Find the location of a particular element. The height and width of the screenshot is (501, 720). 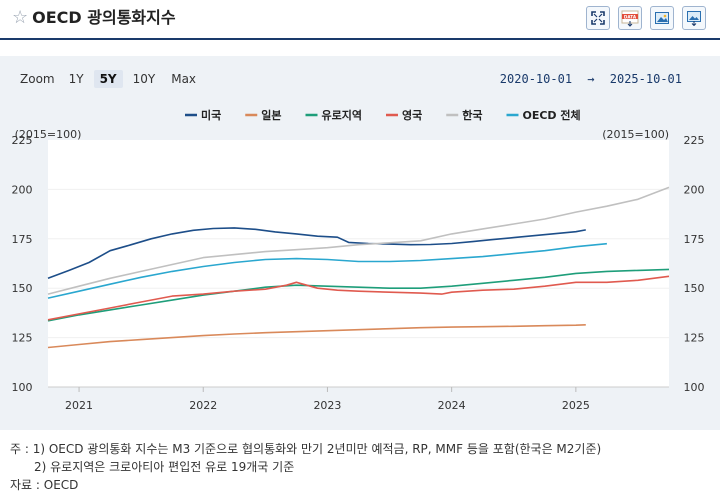

image-download-icon is located at coordinates (694, 18).